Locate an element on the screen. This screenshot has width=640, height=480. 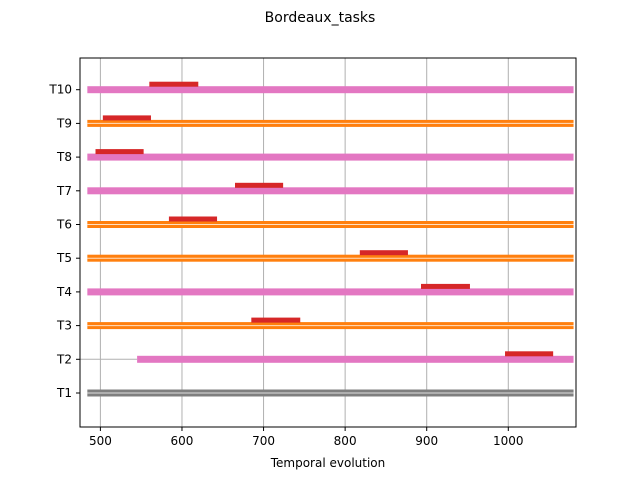
x-tick-label: 900 is located at coordinates (426, 441).